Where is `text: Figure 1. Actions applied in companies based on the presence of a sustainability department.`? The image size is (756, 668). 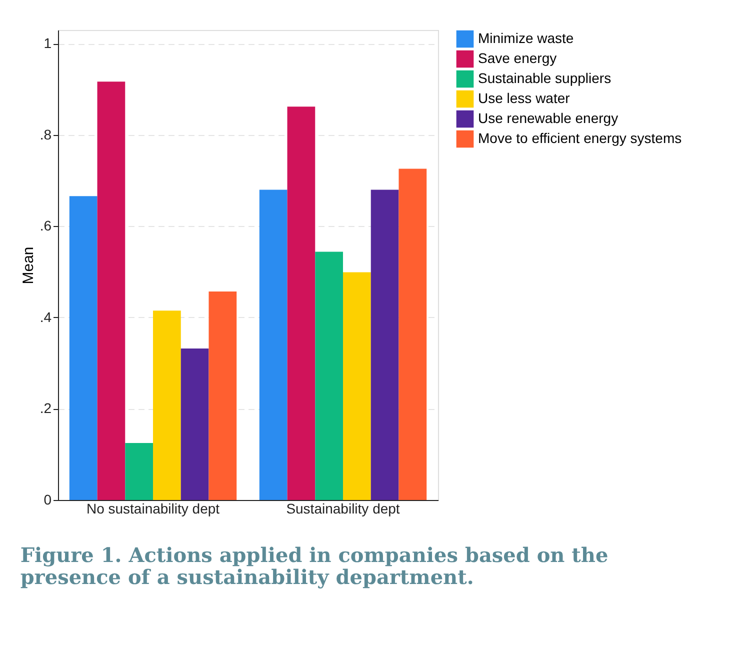
text: Figure 1. Actions applied in companies based on the presence of a sustainability department. is located at coordinates (314, 566).